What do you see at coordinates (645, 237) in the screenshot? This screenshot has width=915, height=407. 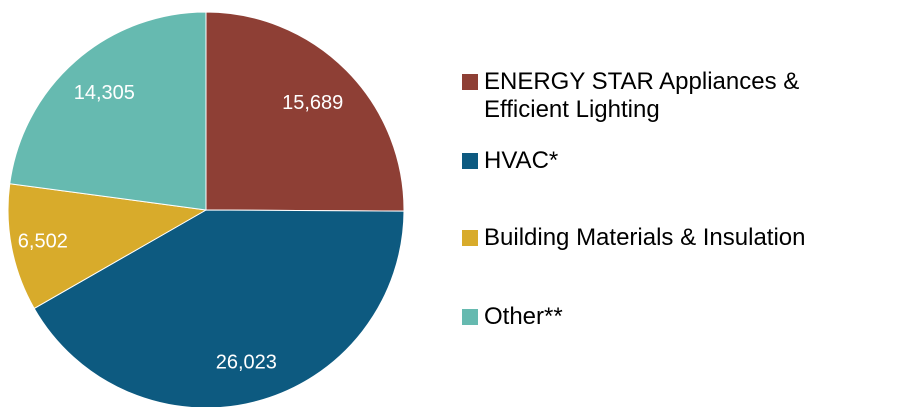 I see `legend-label-building-materials: Building Materials & Insulation` at bounding box center [645, 237].